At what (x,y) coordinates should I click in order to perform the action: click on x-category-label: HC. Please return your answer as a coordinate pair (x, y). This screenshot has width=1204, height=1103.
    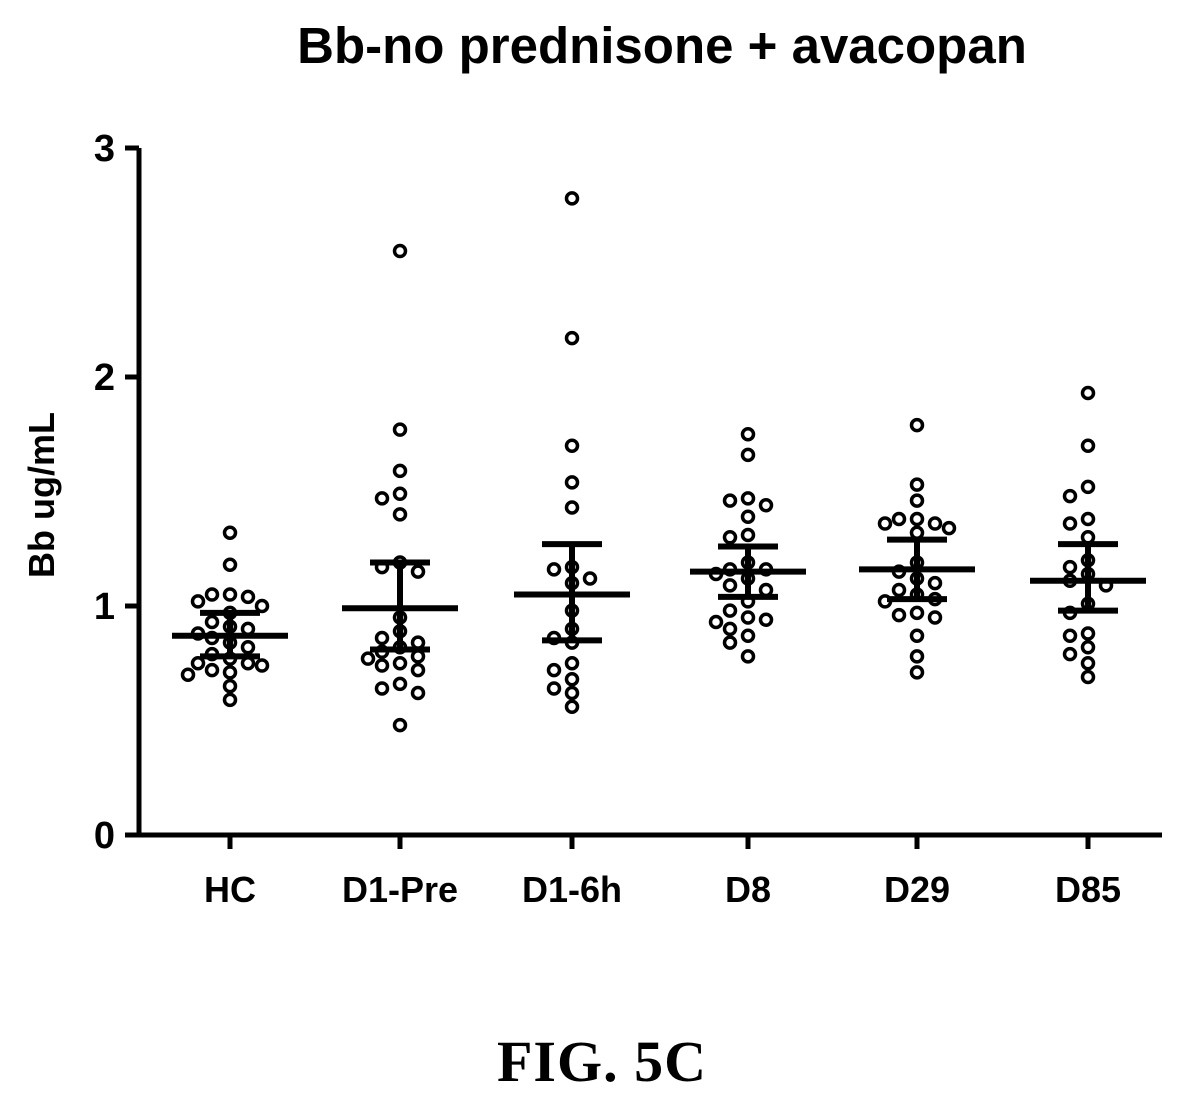
    Looking at the image, I should click on (230, 889).